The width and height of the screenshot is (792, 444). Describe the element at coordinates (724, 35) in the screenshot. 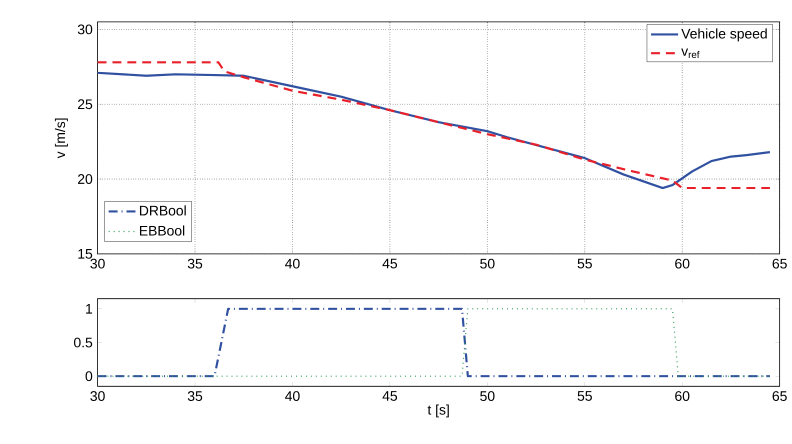

I see `legend-label: Vehicle speed` at that location.